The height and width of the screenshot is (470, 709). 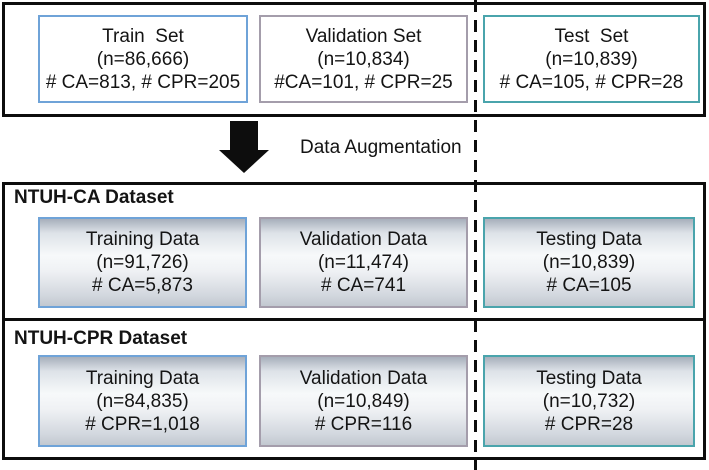 What do you see at coordinates (363, 239) in the screenshot?
I see `ntuh-ca-validation-title: Validation Data` at bounding box center [363, 239].